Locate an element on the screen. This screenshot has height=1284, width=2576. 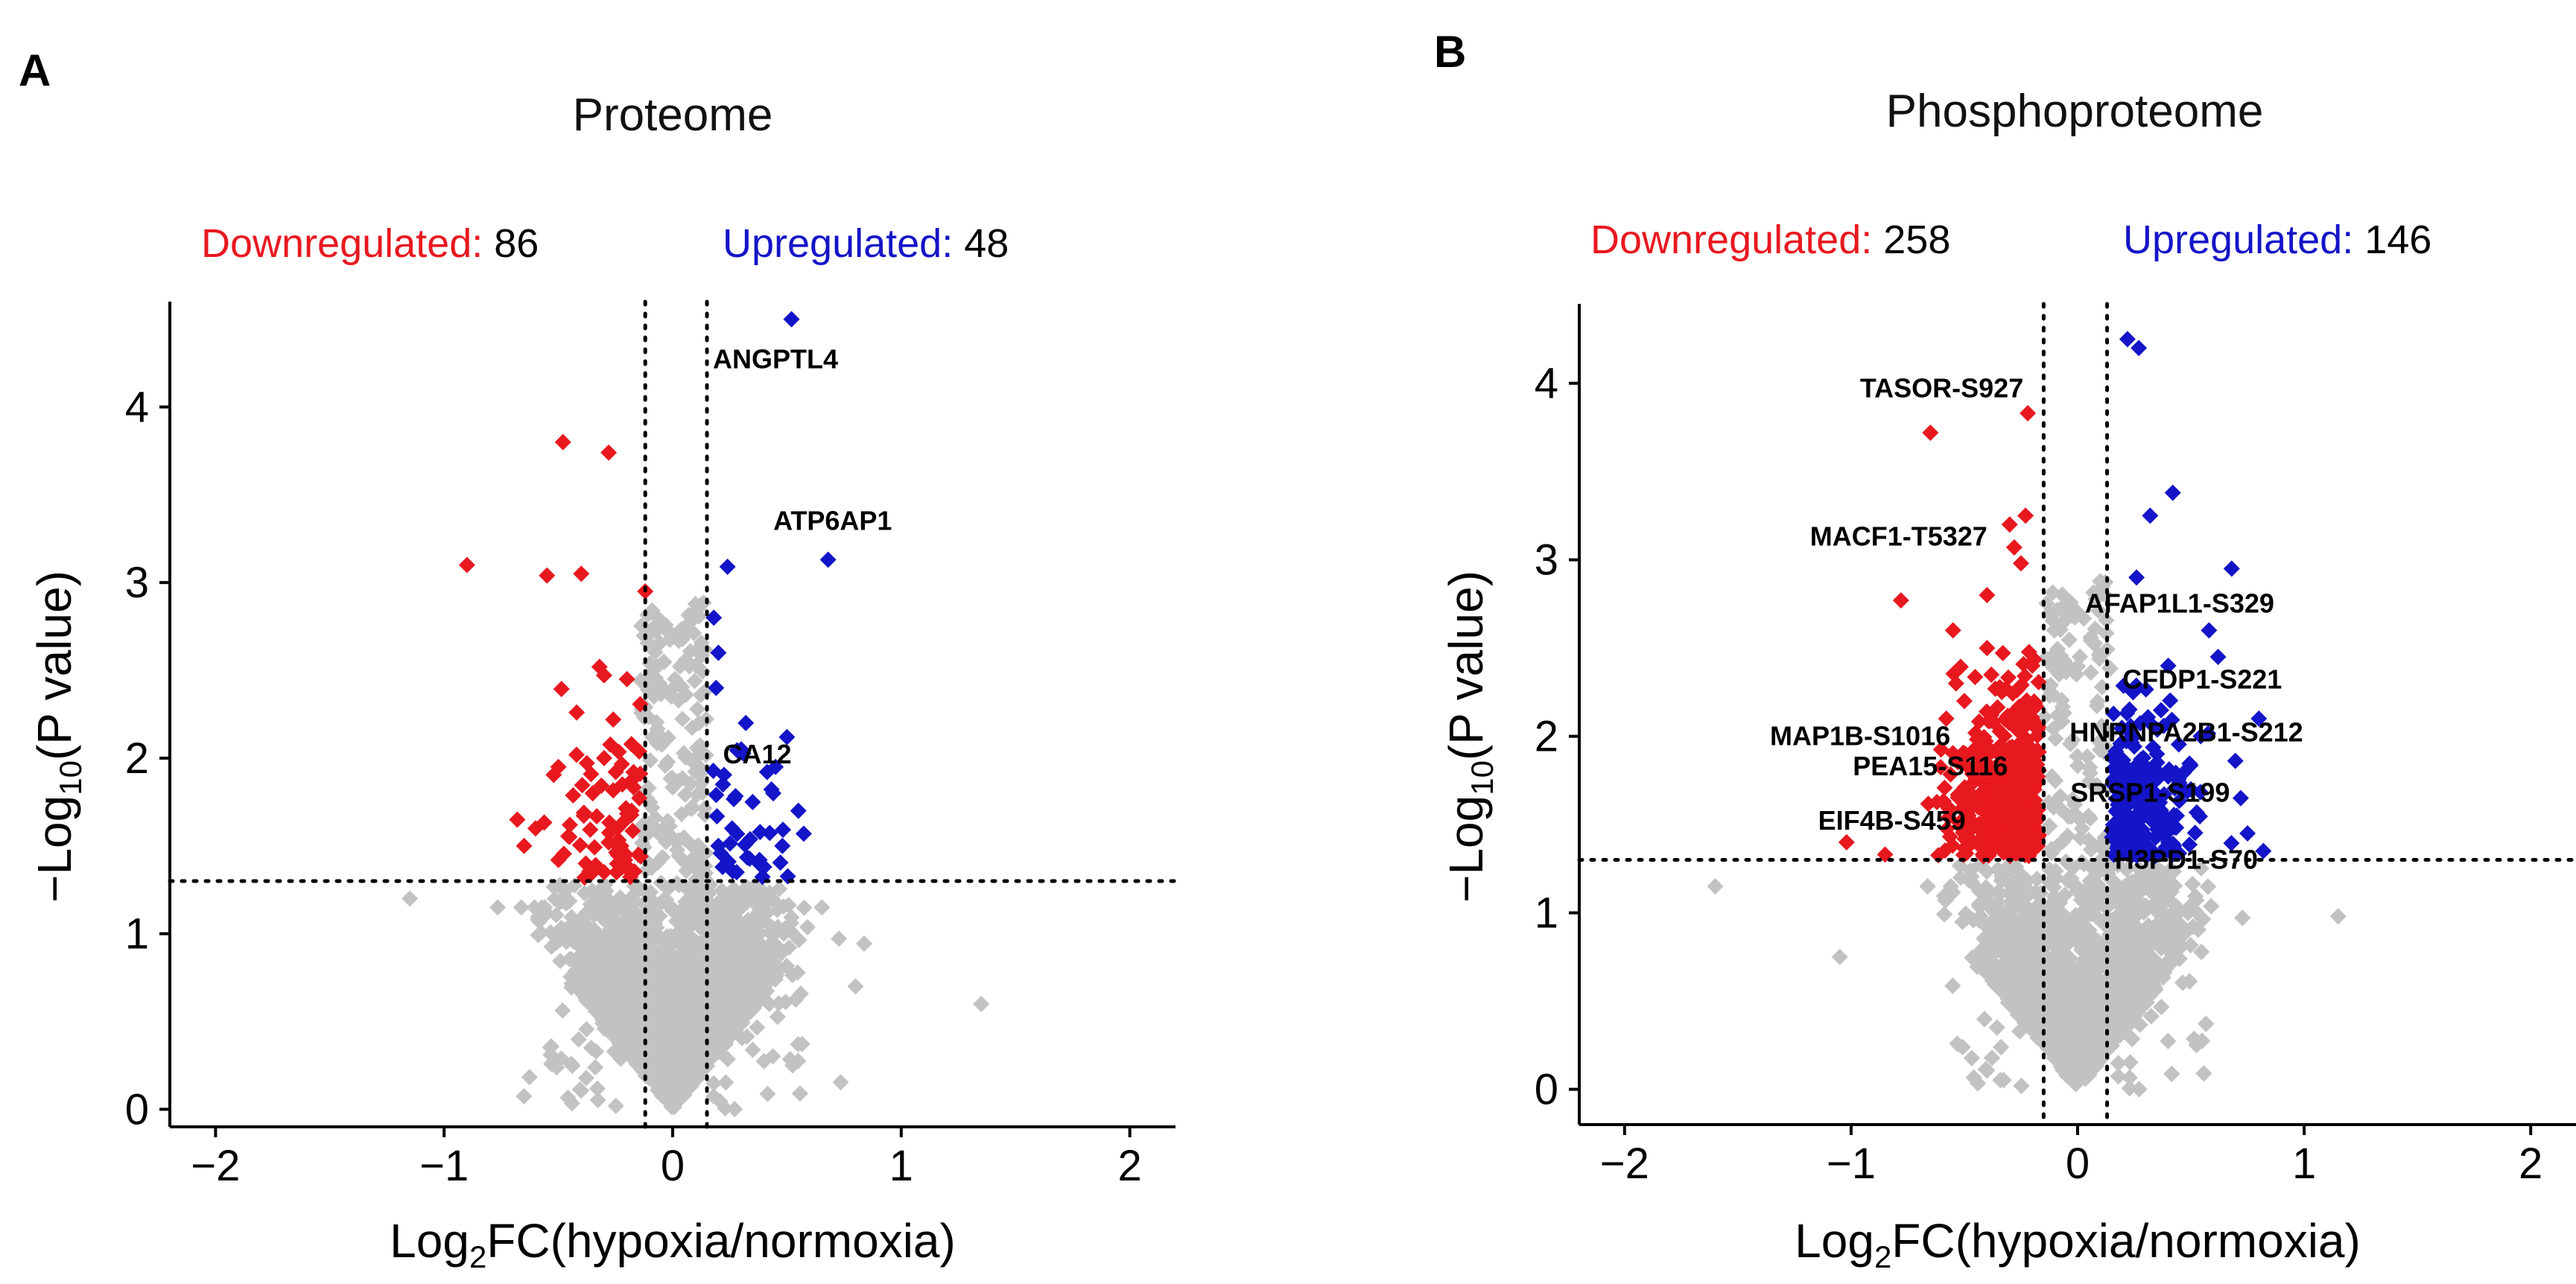
y-axis-label: −Log10(P value) is located at coordinates (58, 737).